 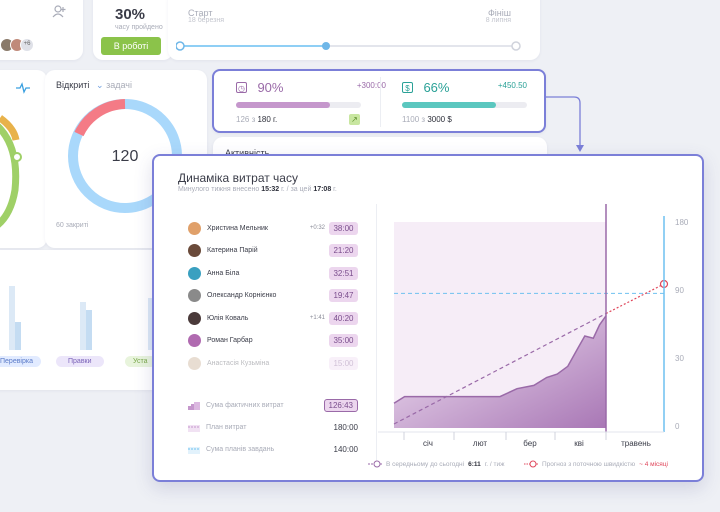 What do you see at coordinates (530, 443) in the screenshot?
I see `x-tick-label: бер` at bounding box center [530, 443].